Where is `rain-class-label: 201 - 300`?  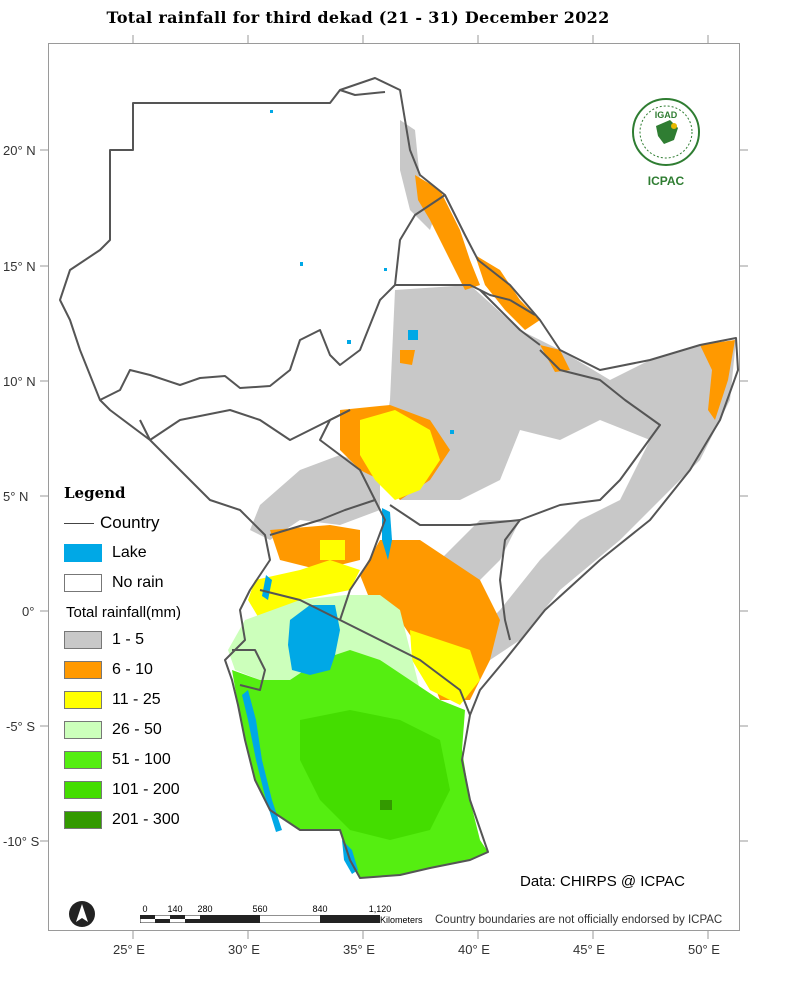 rain-class-label: 201 - 300 is located at coordinates (146, 819).